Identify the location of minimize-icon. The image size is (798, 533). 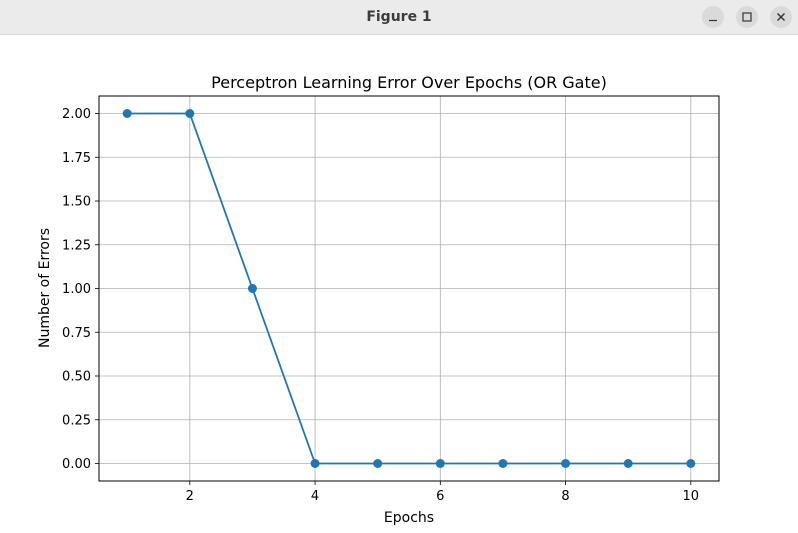
(713, 20).